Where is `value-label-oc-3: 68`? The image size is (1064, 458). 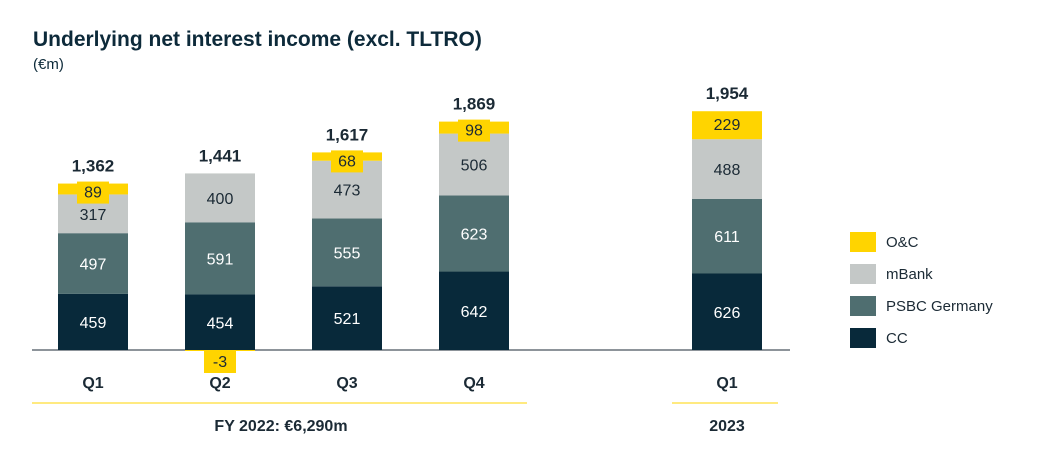 value-label-oc-3: 68 is located at coordinates (347, 161).